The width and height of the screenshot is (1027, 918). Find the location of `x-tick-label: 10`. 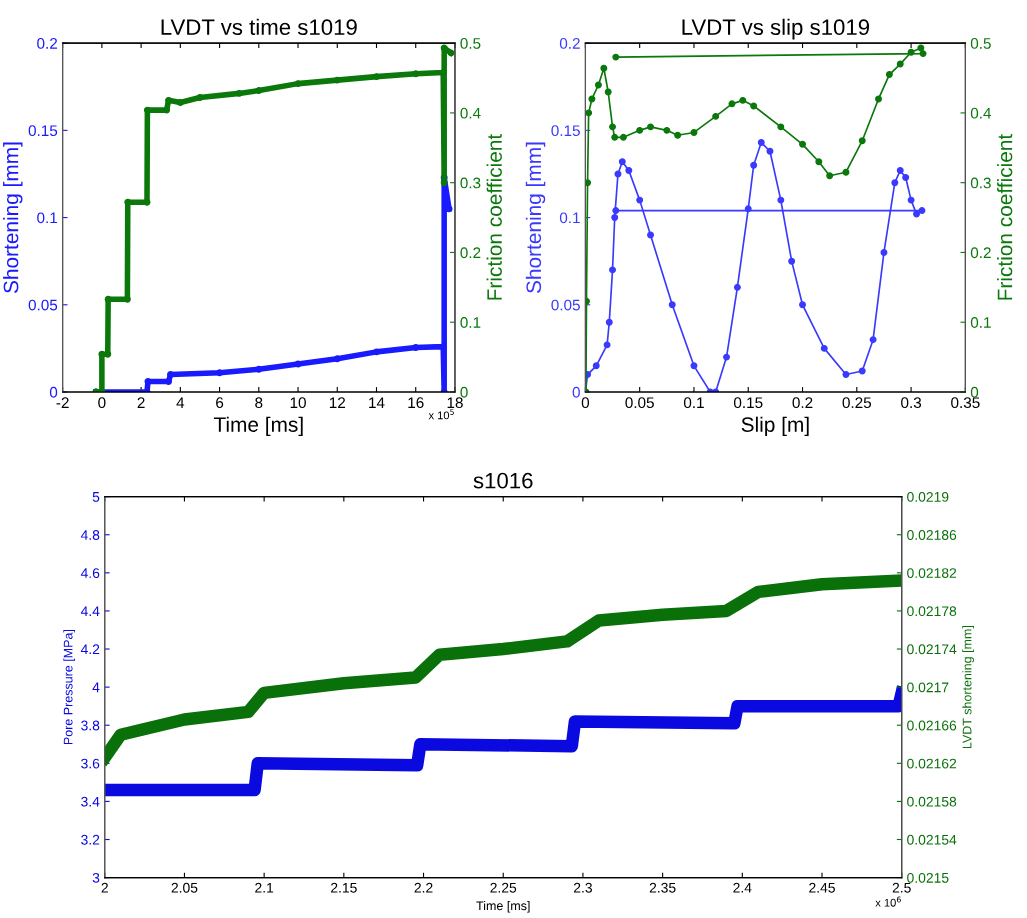

x-tick-label: 10 is located at coordinates (298, 403).